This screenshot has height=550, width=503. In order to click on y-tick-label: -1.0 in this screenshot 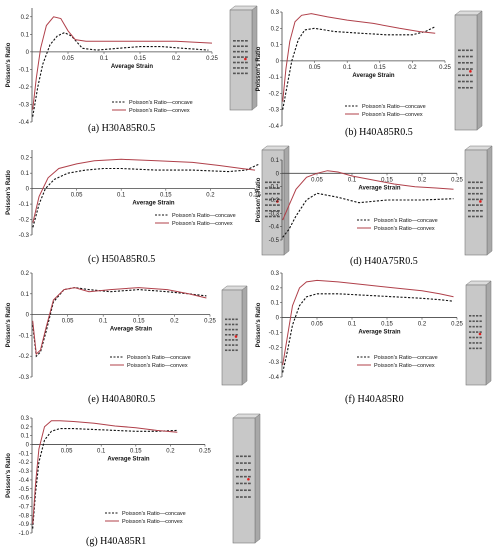, I will do `click(24, 534)`.